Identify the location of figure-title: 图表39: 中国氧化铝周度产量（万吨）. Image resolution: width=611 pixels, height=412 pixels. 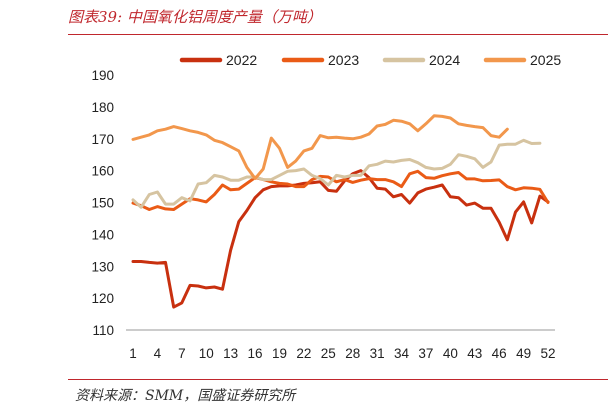
(195, 17).